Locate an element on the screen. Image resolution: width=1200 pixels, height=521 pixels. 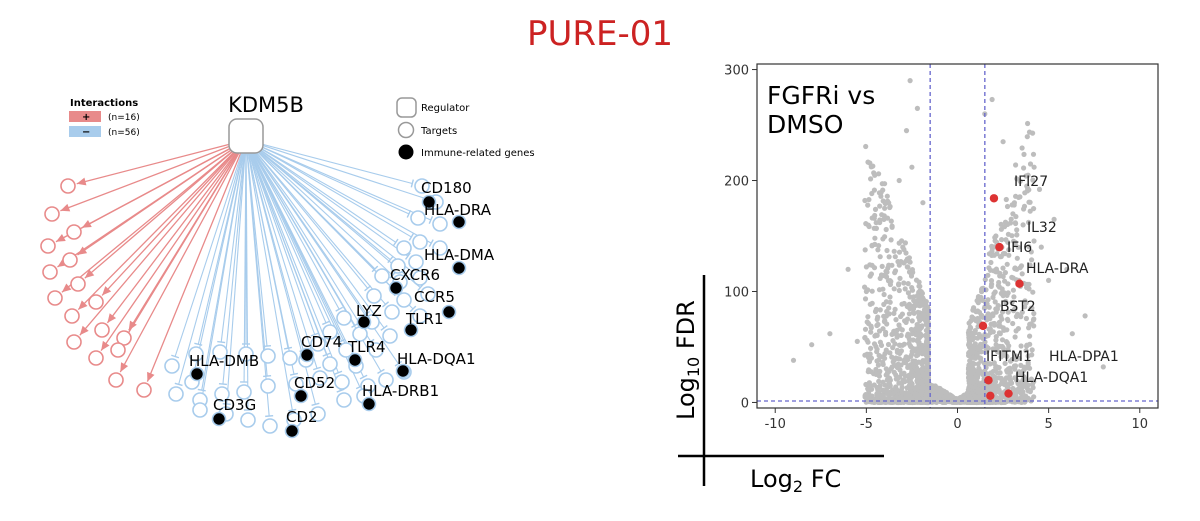
y-tick-label: 0 is located at coordinates (745, 403).